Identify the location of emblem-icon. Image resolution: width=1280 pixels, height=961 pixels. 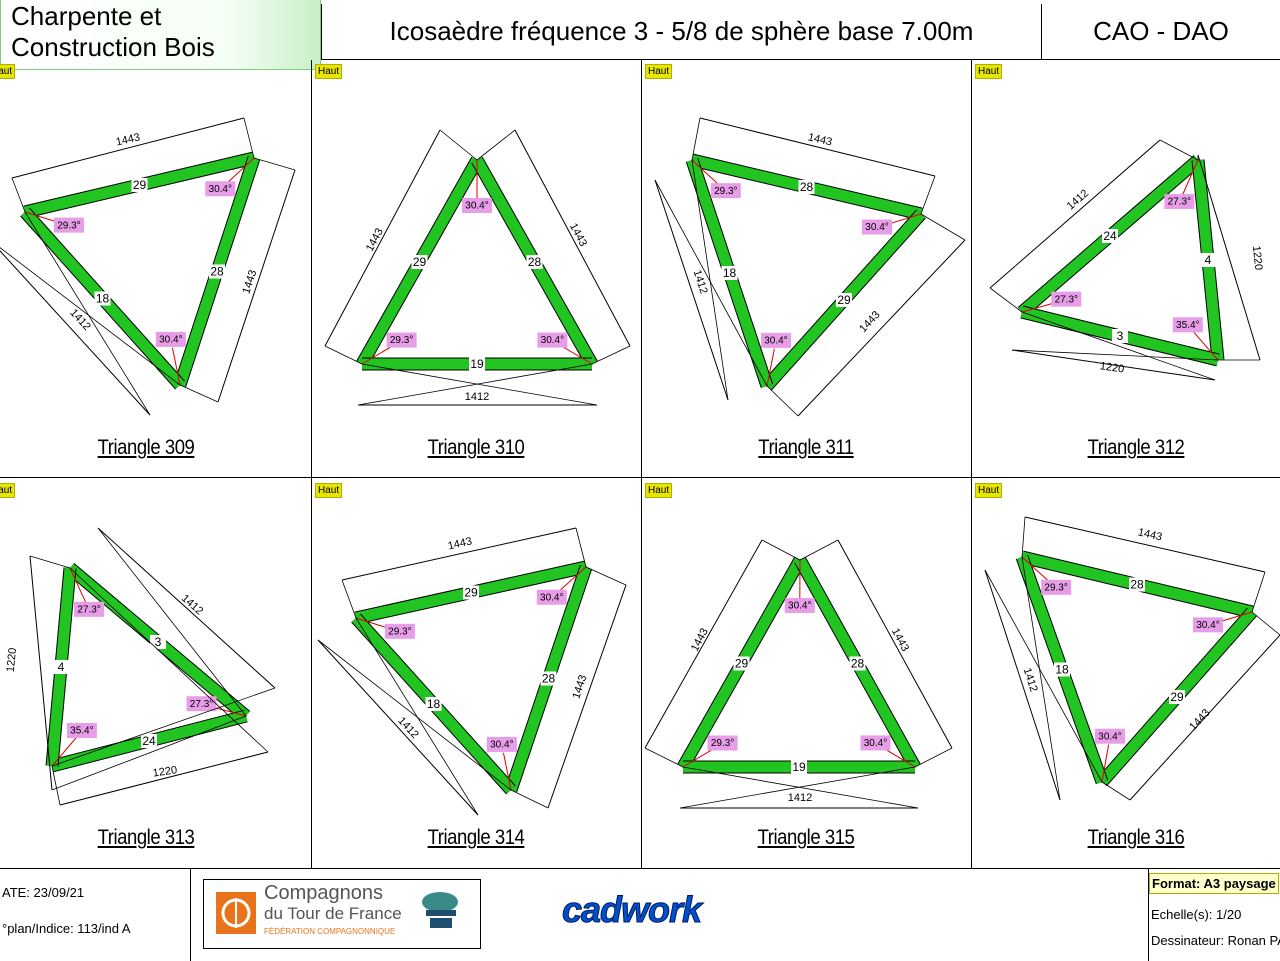
(440, 910).